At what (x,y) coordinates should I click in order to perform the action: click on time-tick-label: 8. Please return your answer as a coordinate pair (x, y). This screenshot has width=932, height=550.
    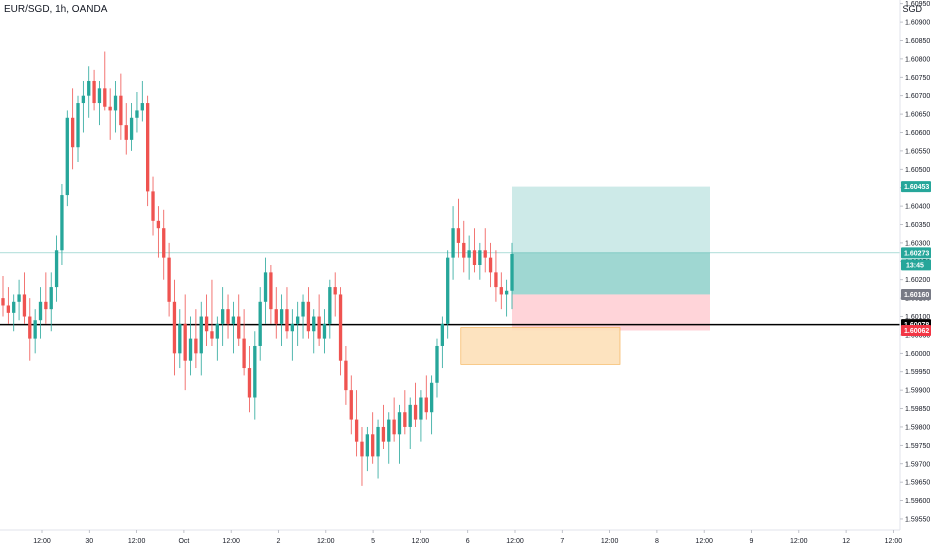
    Looking at the image, I should click on (657, 541).